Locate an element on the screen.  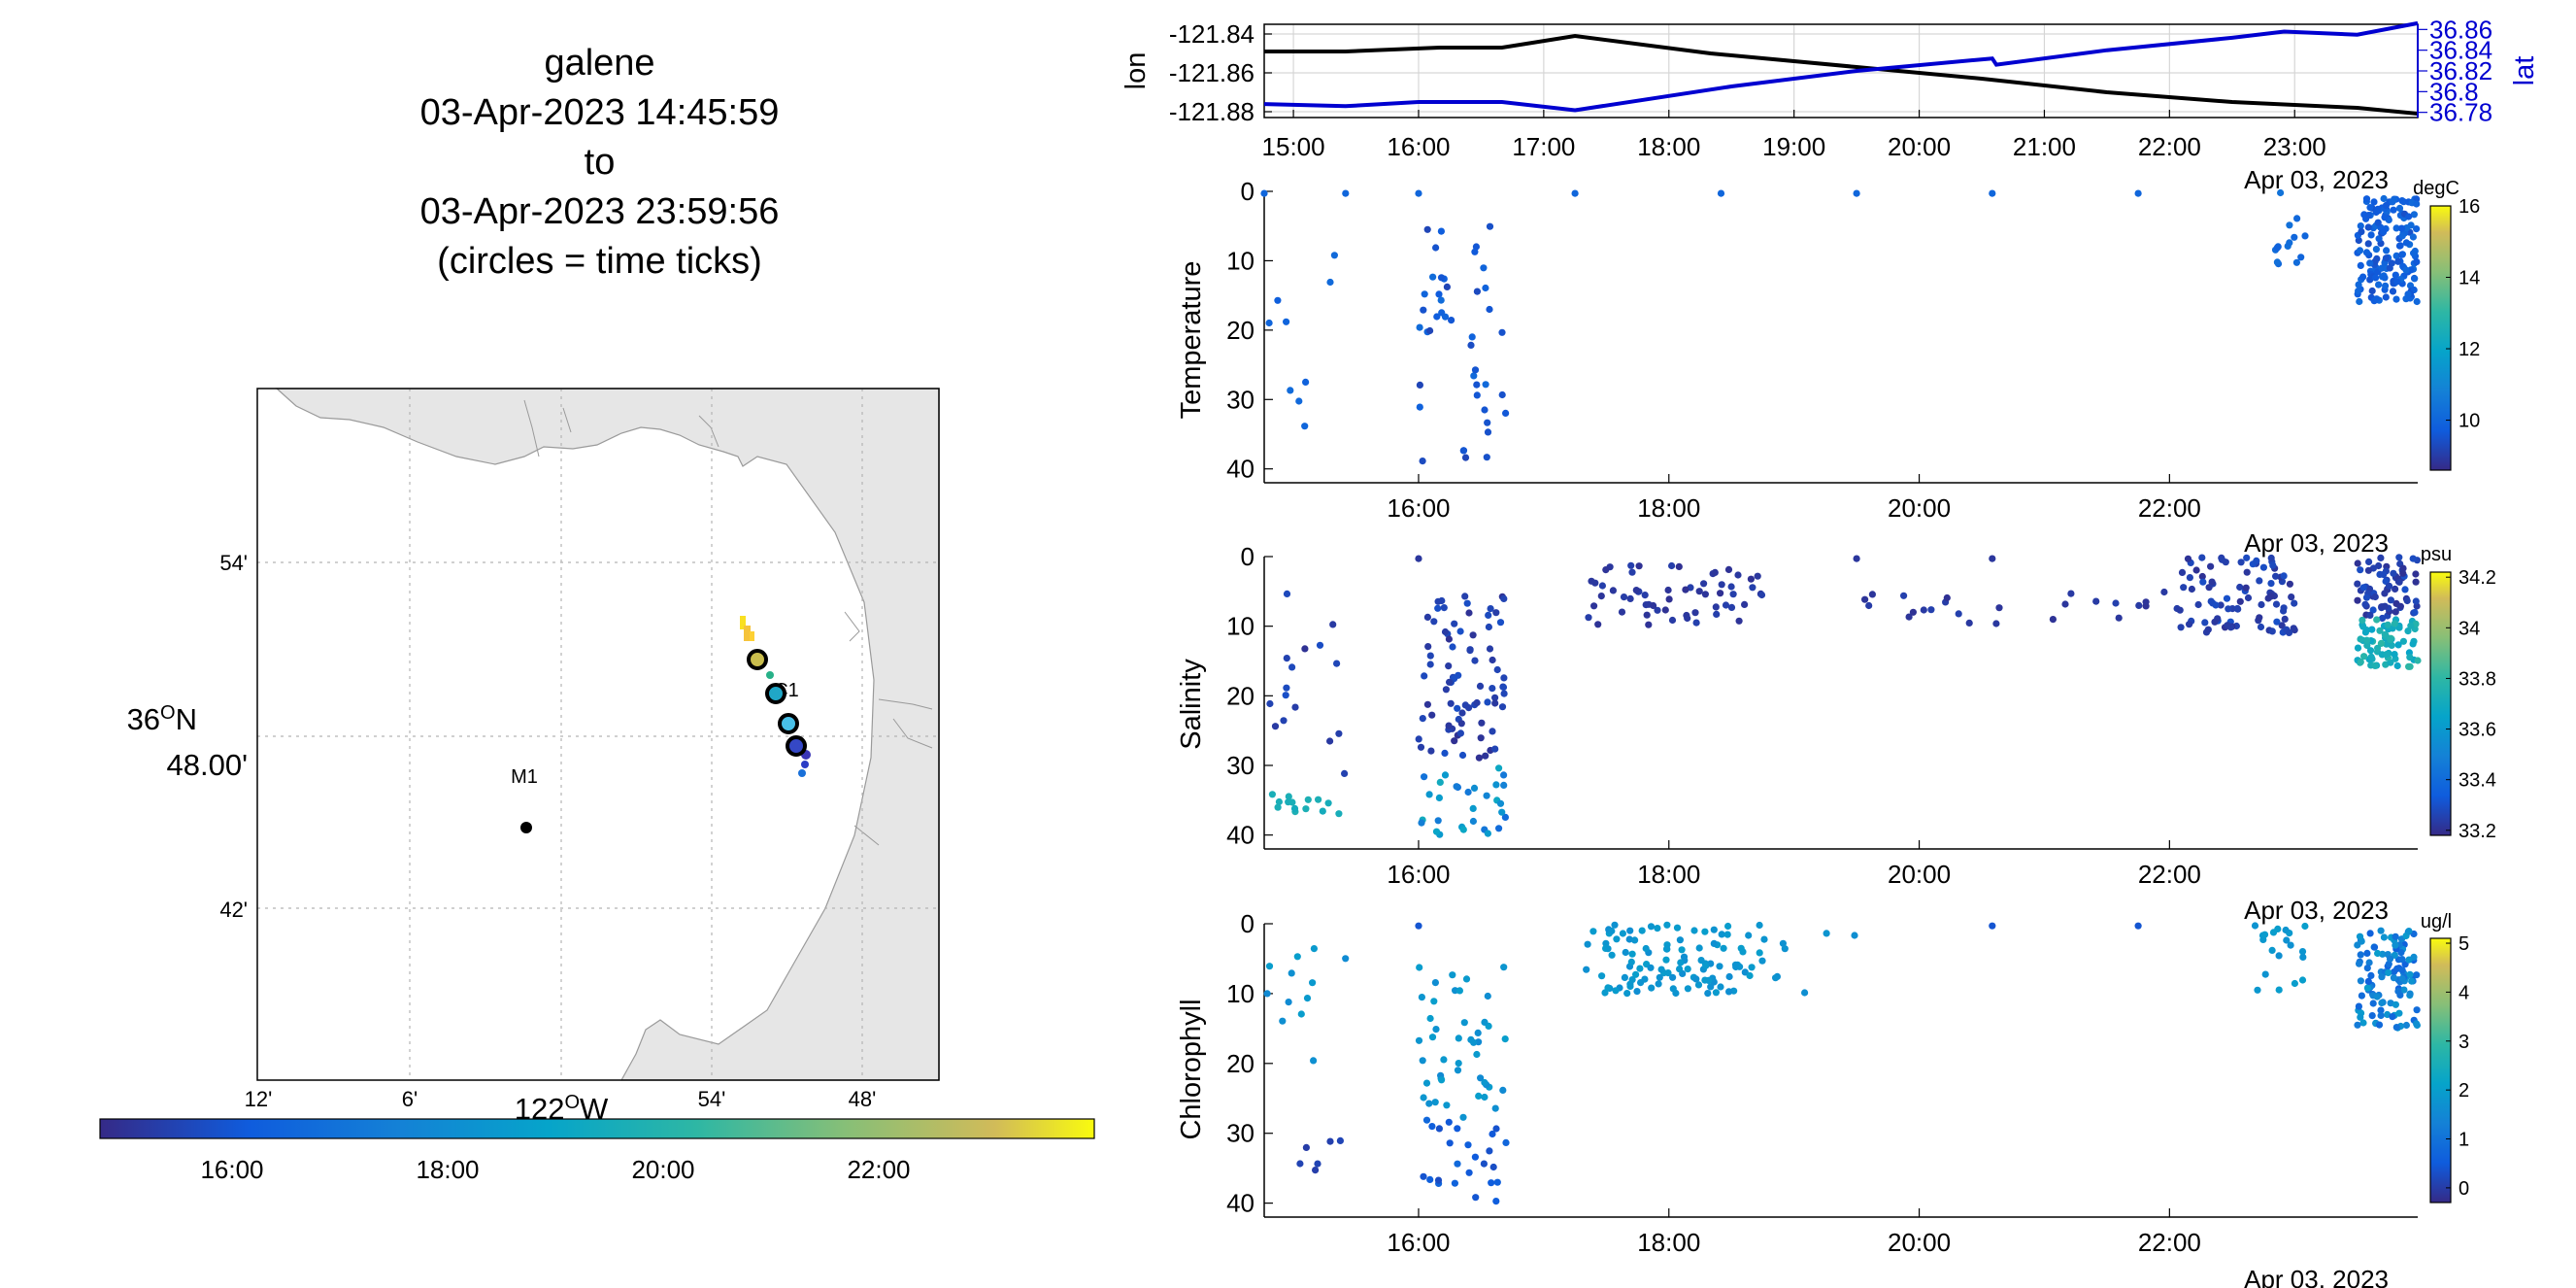
y-tick-label: -121.88 is located at coordinates (1212, 111).